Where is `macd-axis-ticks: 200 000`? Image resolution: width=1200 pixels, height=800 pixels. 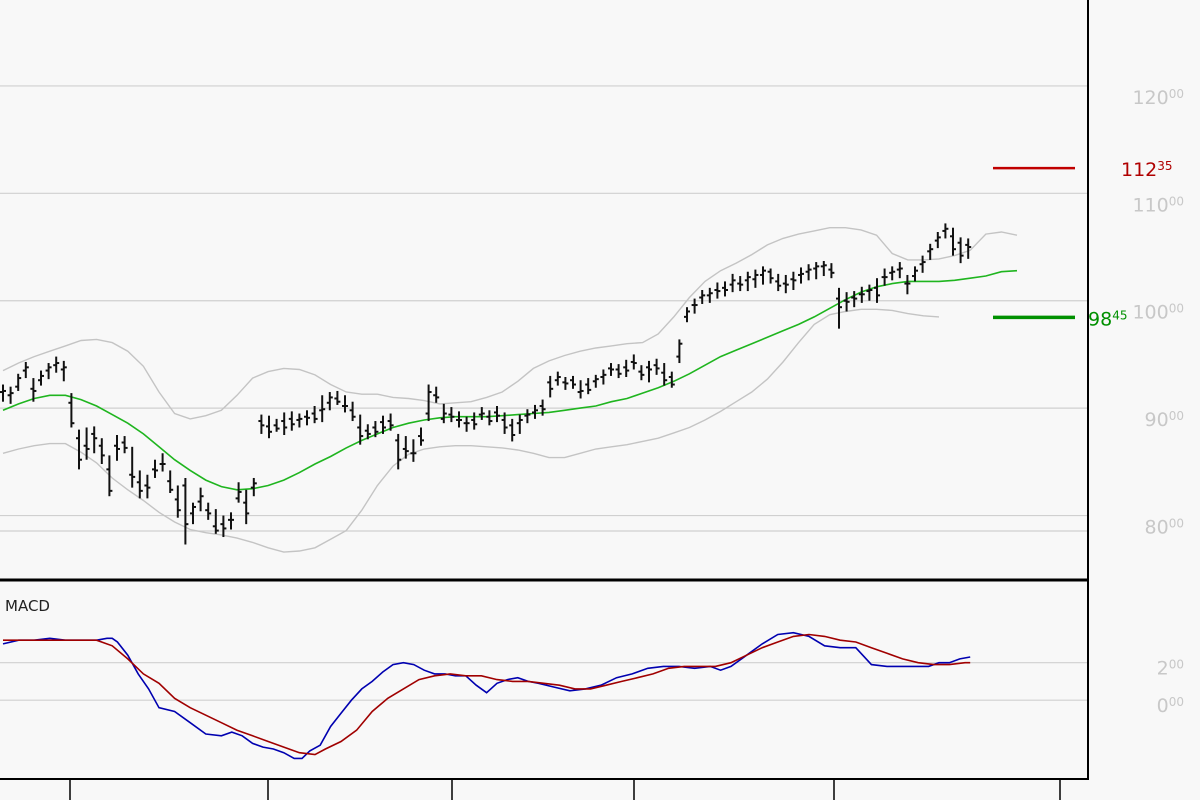
macd-axis-ticks: 200 000 is located at coordinates (1170, 688).